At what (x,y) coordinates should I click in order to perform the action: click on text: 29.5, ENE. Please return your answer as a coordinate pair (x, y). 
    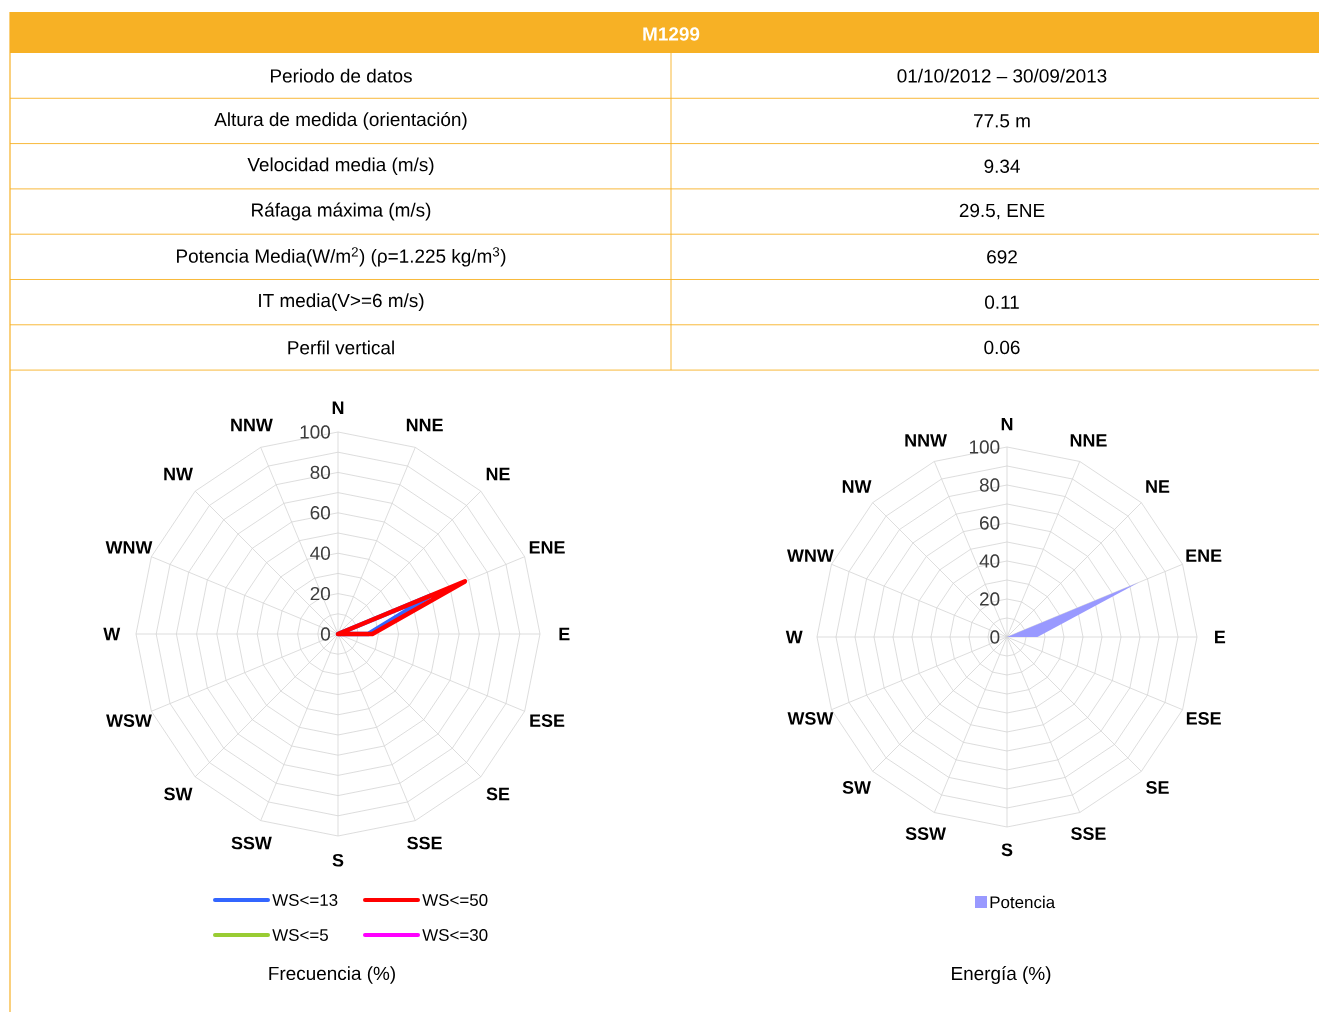
    Looking at the image, I should click on (1002, 211).